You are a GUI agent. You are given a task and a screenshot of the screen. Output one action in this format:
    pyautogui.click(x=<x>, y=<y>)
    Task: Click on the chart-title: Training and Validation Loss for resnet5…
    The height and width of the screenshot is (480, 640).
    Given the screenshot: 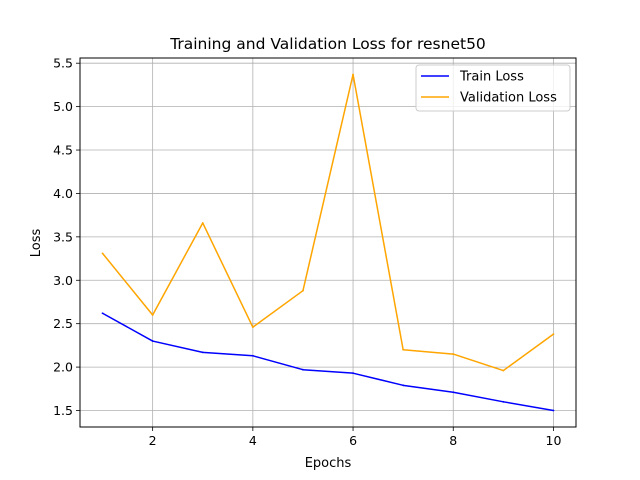 What is the action you would take?
    pyautogui.click(x=327, y=44)
    